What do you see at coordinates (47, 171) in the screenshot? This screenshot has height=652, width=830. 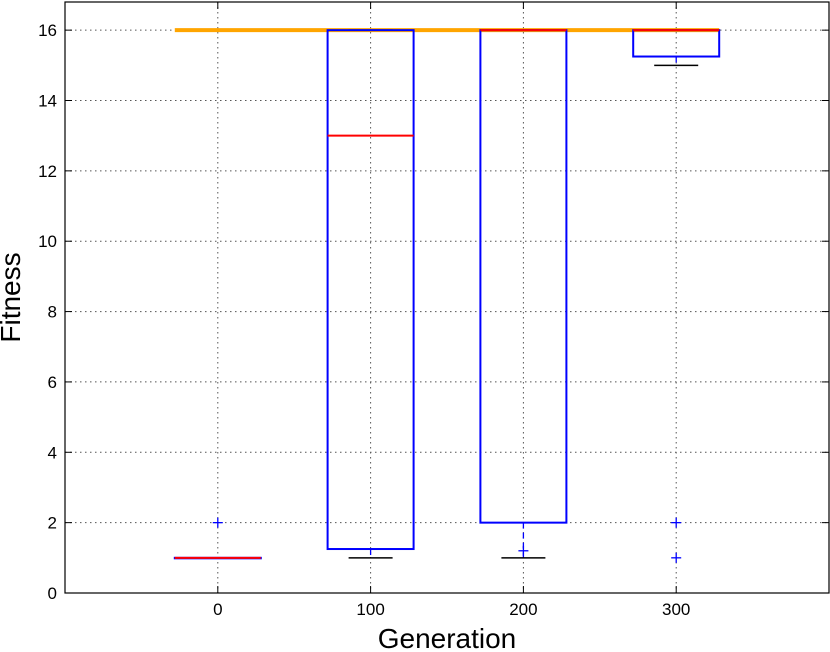 I see `y-tick-label: 12` at bounding box center [47, 171].